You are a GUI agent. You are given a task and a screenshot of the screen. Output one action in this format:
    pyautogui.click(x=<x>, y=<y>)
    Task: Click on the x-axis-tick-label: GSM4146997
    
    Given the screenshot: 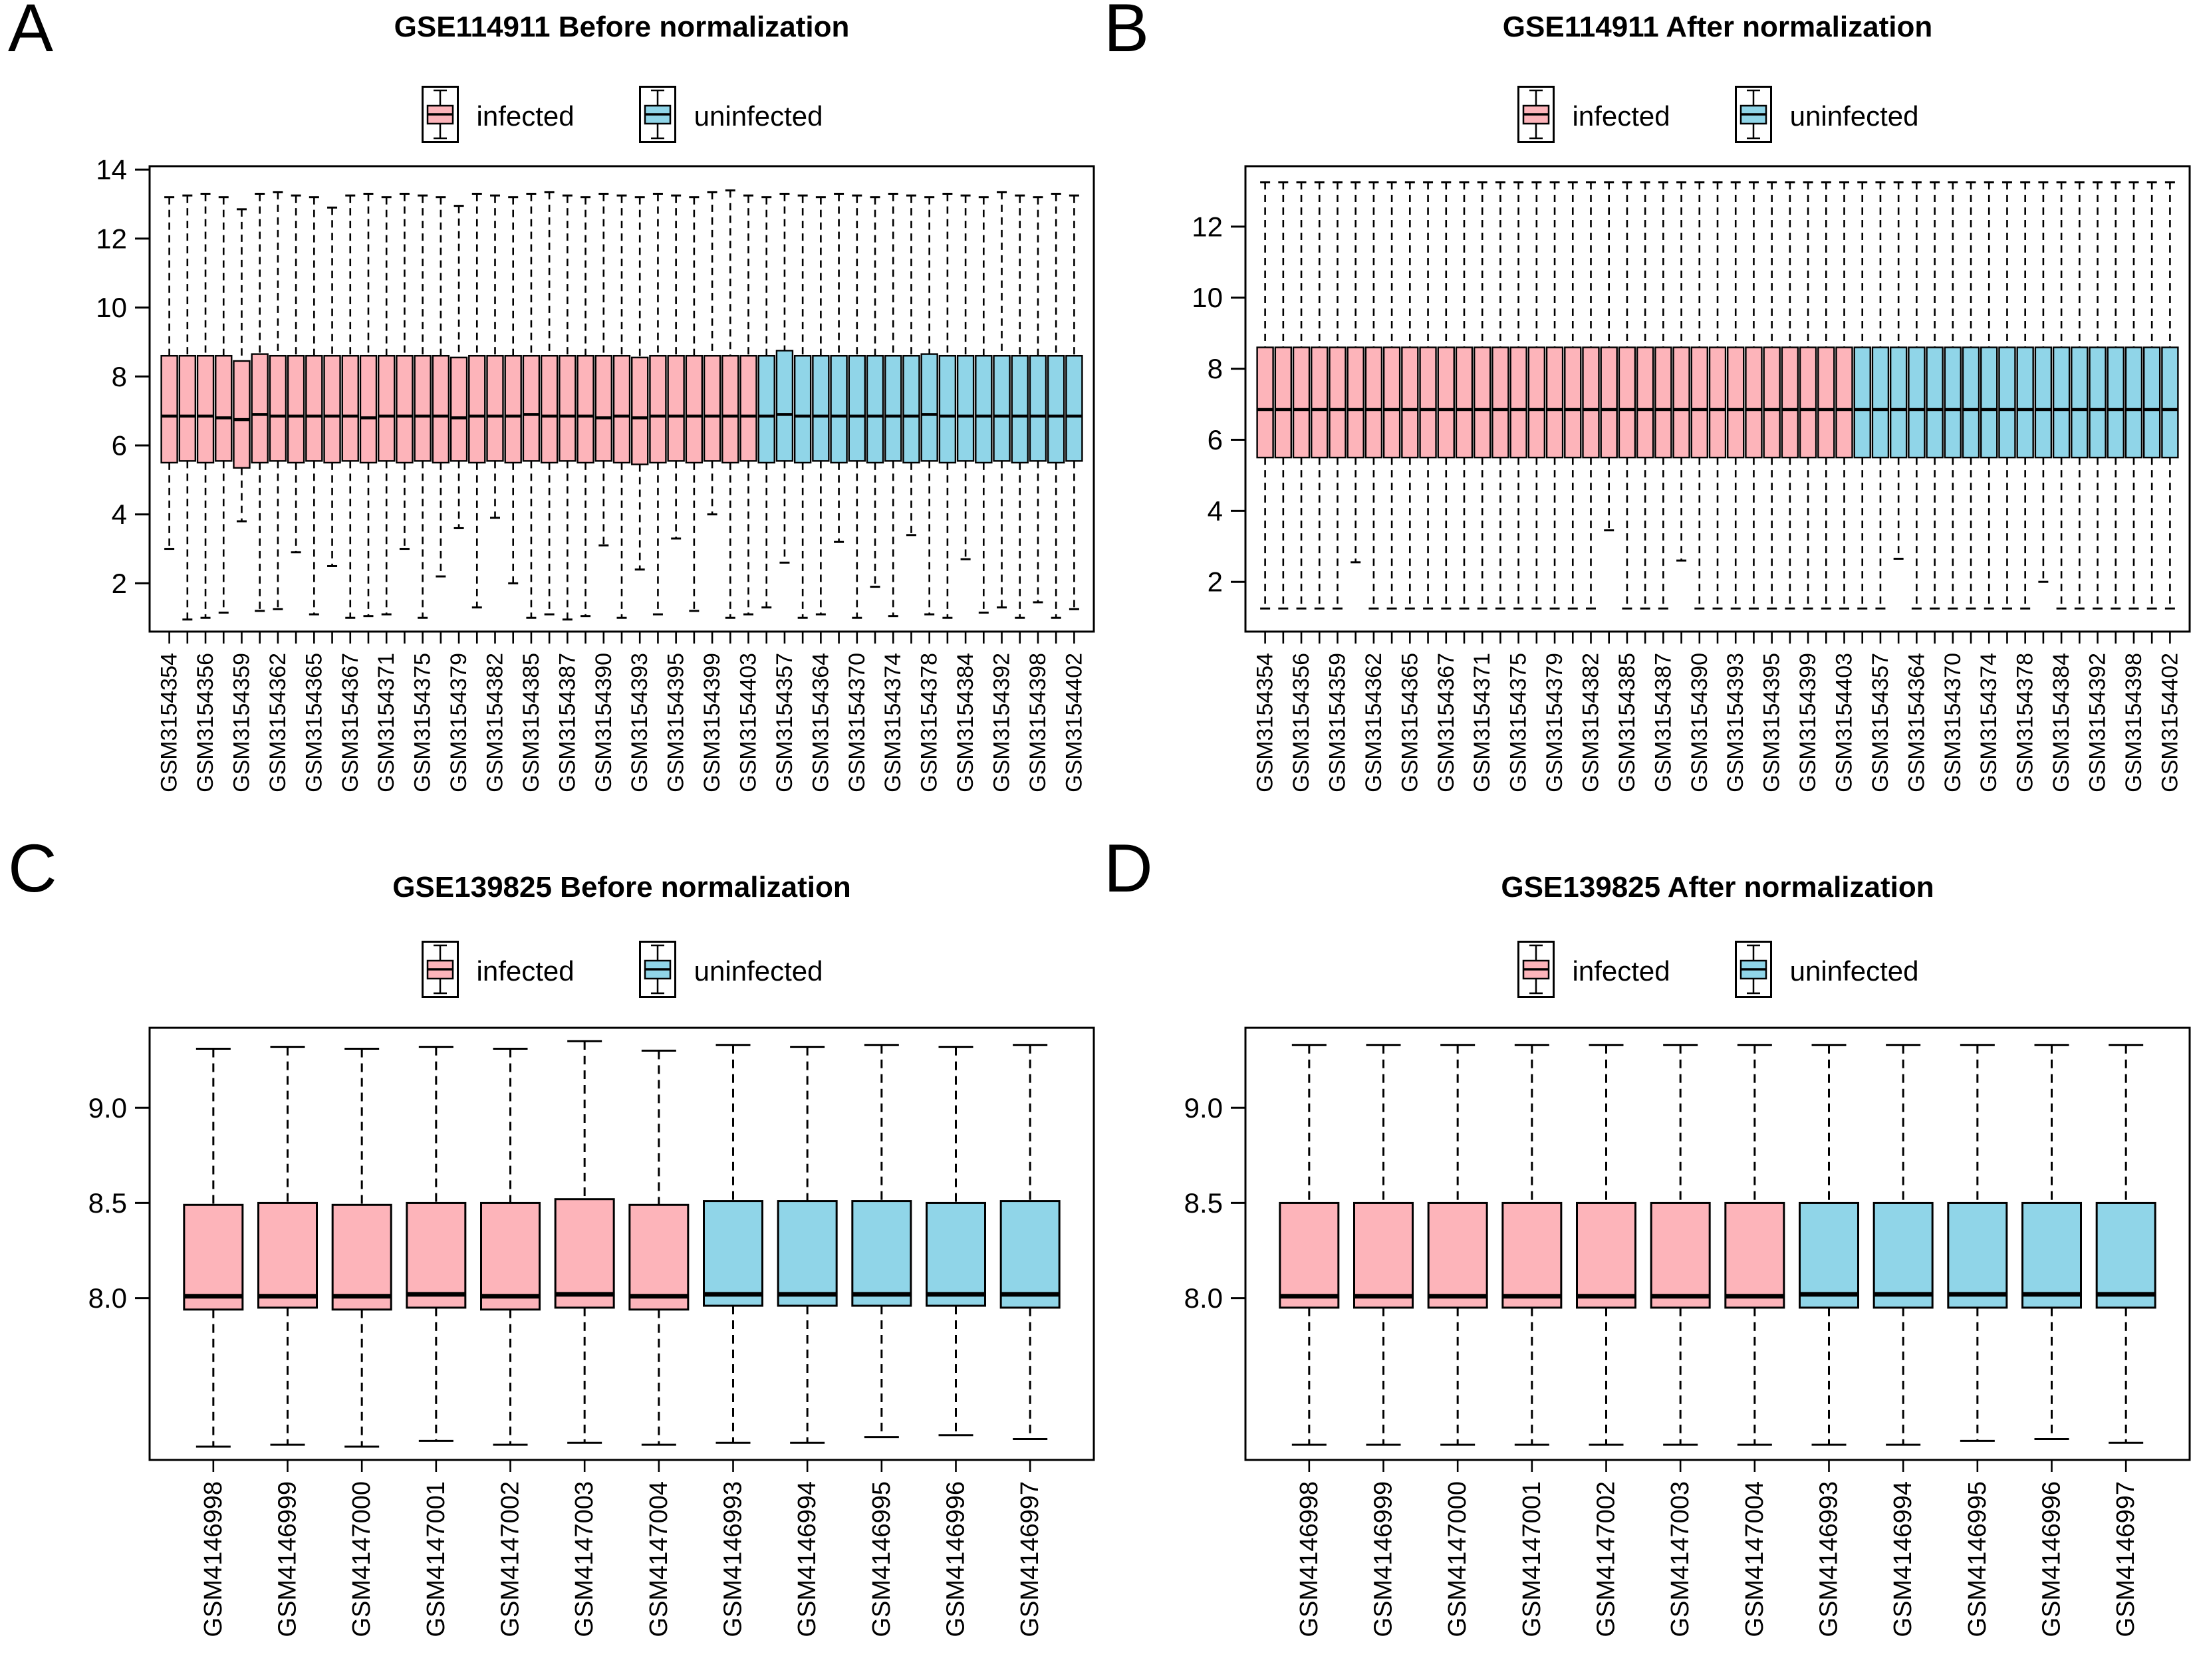 What is the action you would take?
    pyautogui.click(x=2126, y=1559)
    